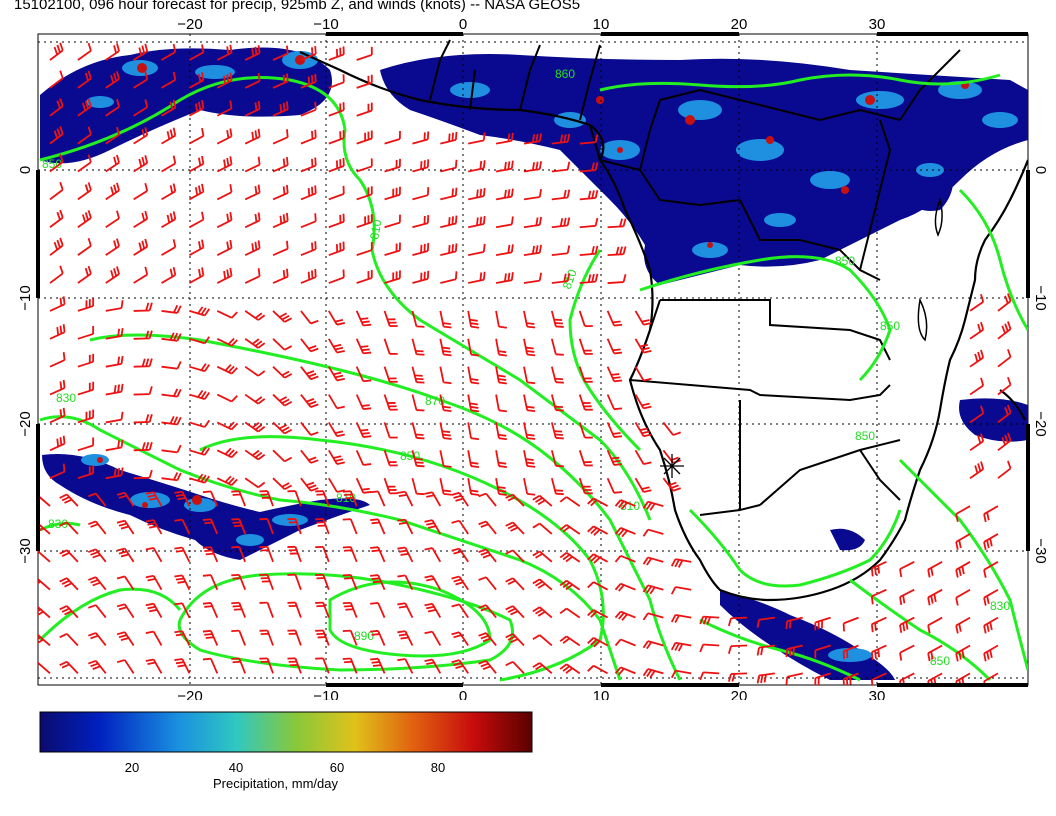 This screenshot has height=816, width=1056. What do you see at coordinates (845, 261) in the screenshot?
I see `contour-label: 850` at bounding box center [845, 261].